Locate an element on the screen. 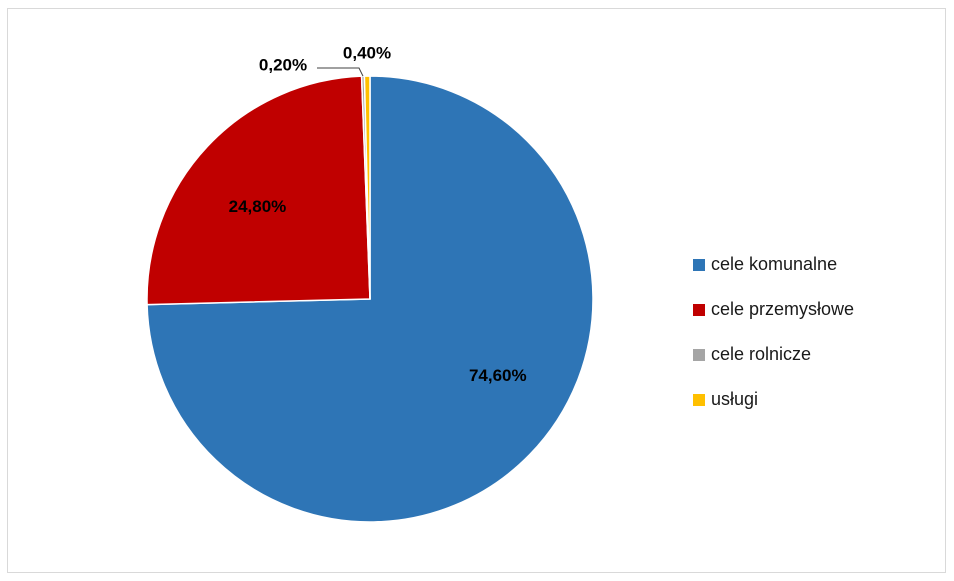 The width and height of the screenshot is (954, 581). legend-label-cele-rolnicze: cele rolnicze is located at coordinates (761, 354).